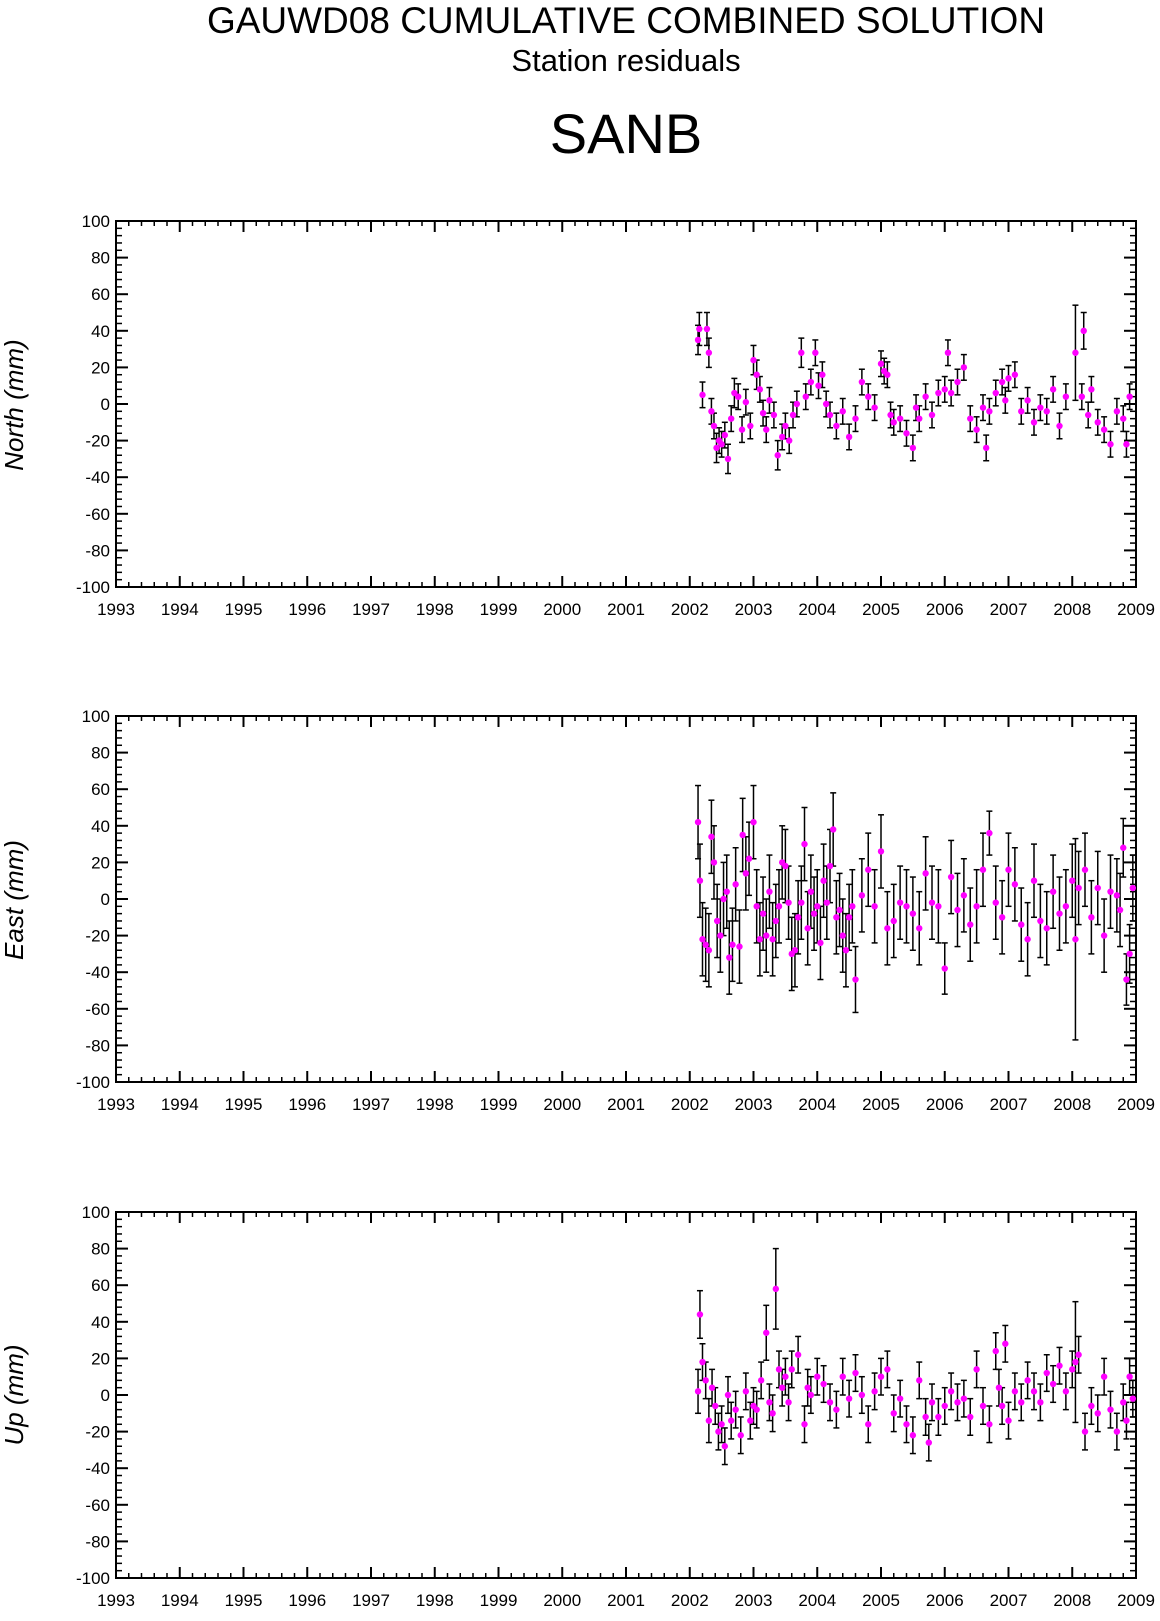 The height and width of the screenshot is (1621, 1160). What do you see at coordinates (244, 609) in the screenshot?
I see `north-x-tick-label: 1995` at bounding box center [244, 609].